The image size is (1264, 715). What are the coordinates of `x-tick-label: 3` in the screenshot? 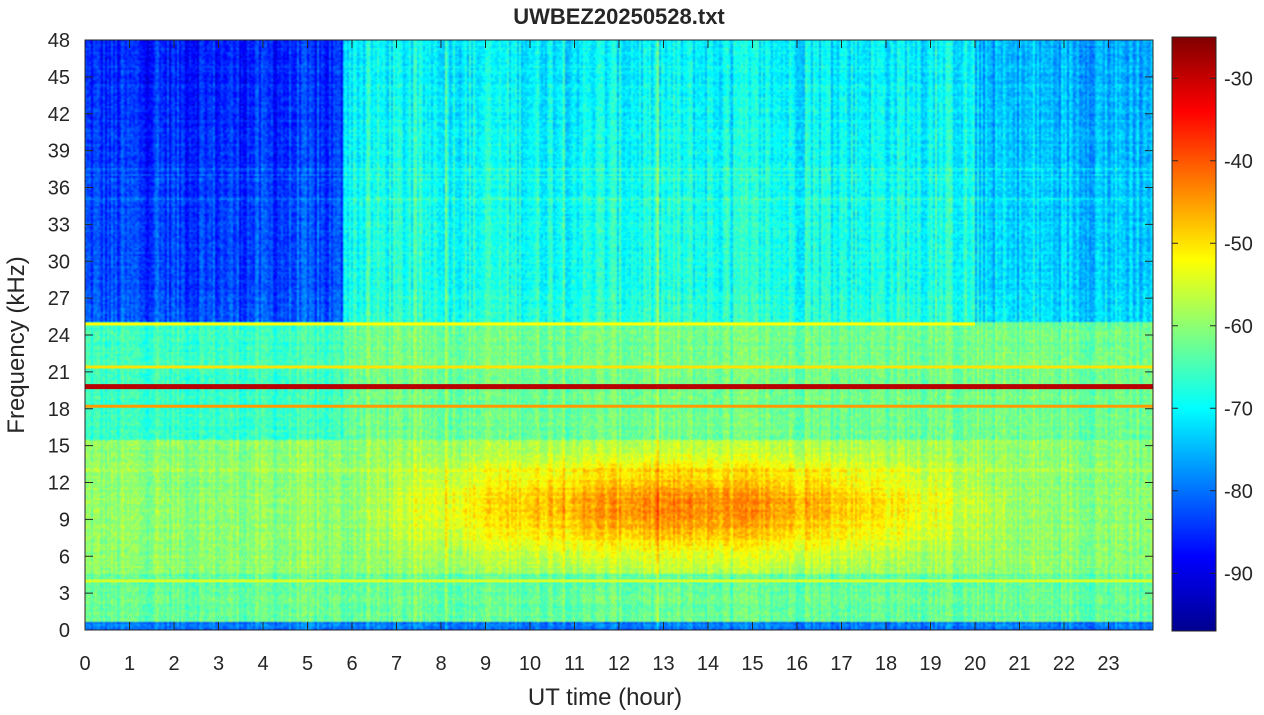 It's located at (218, 664).